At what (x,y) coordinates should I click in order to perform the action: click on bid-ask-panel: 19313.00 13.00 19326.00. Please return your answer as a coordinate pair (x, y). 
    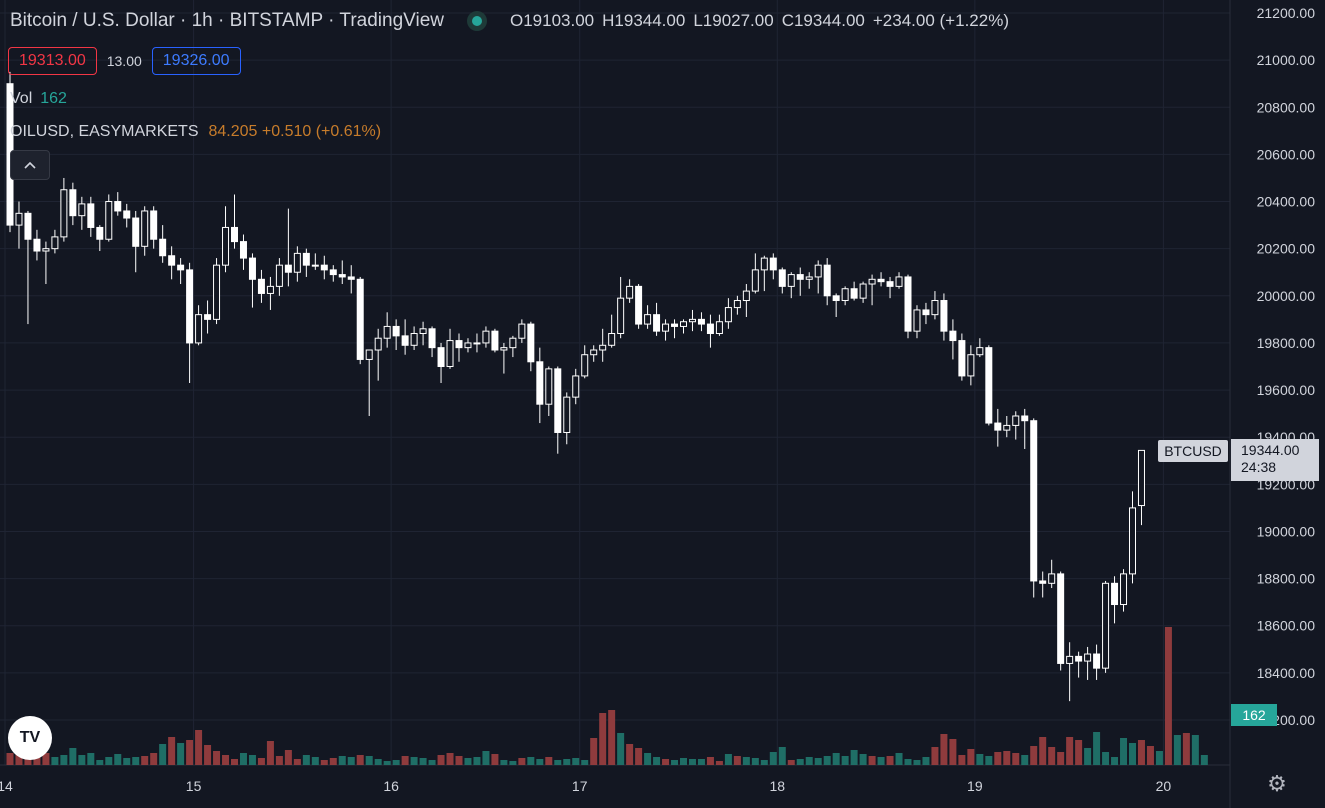
    Looking at the image, I should click on (124, 61).